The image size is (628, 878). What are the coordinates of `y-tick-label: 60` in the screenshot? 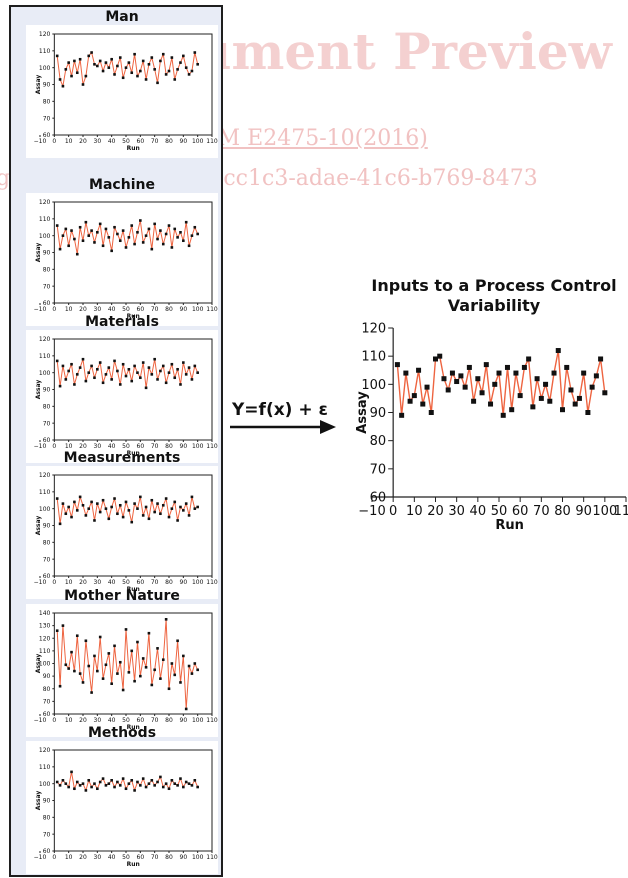 It's located at (47, 576).